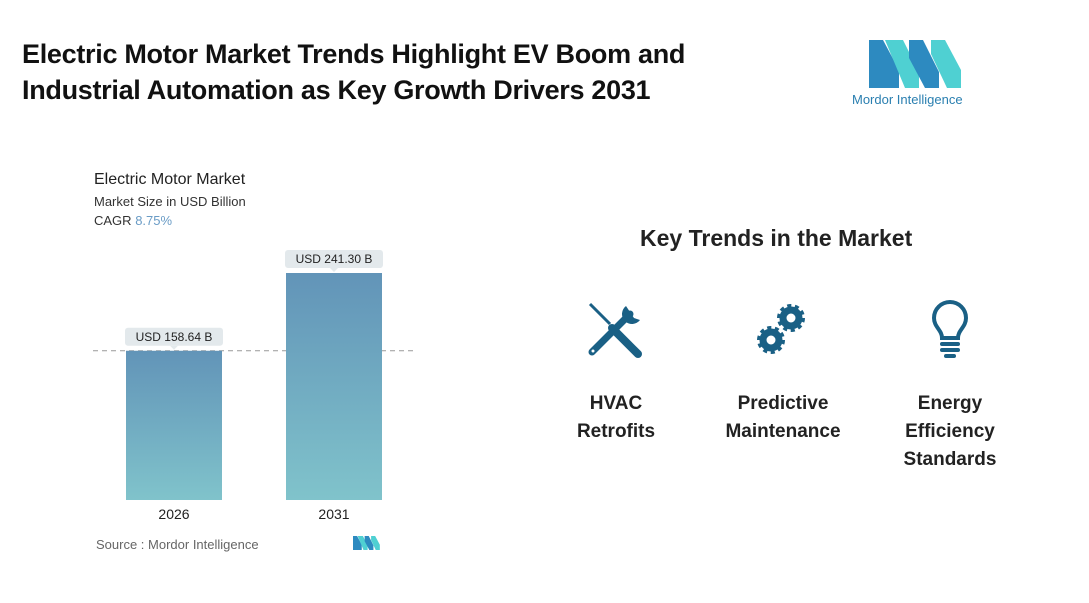  What do you see at coordinates (907, 99) in the screenshot?
I see `logo-text: Mordor Intelligence` at bounding box center [907, 99].